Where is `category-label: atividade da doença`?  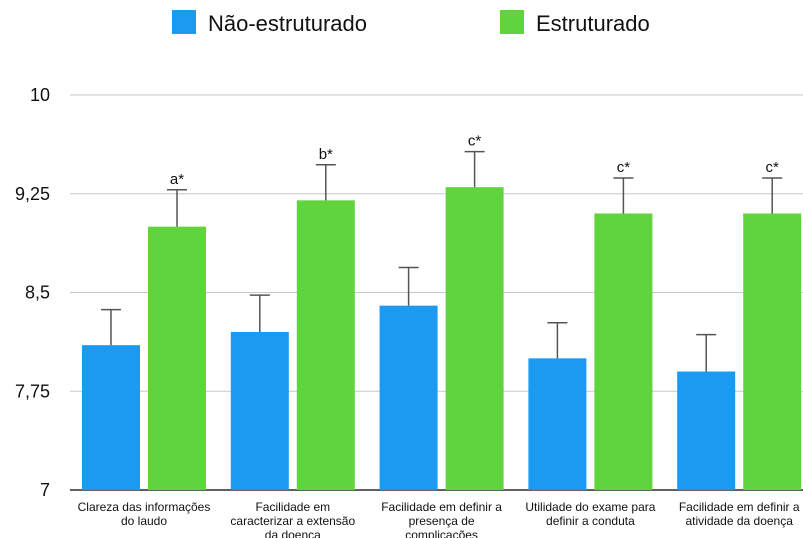
category-label: atividade da doença is located at coordinates (739, 521).